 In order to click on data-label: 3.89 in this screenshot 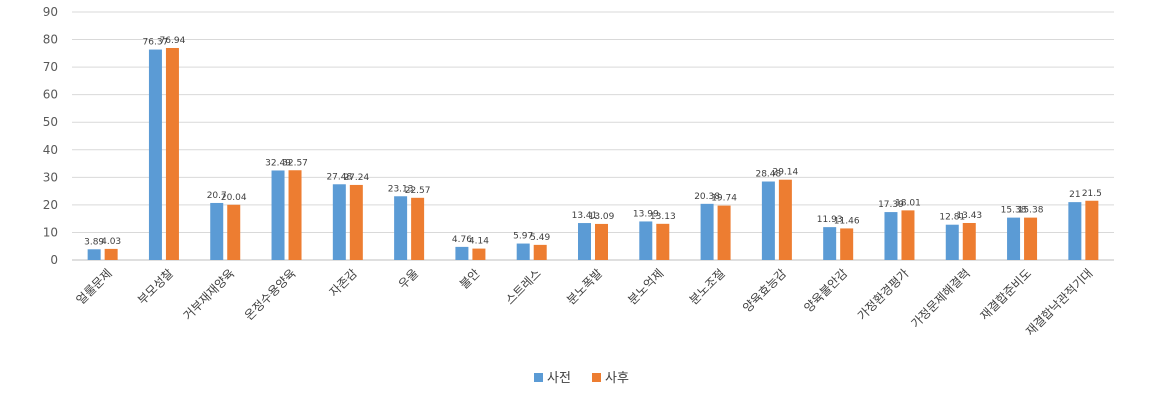, I will do `click(94, 242)`.